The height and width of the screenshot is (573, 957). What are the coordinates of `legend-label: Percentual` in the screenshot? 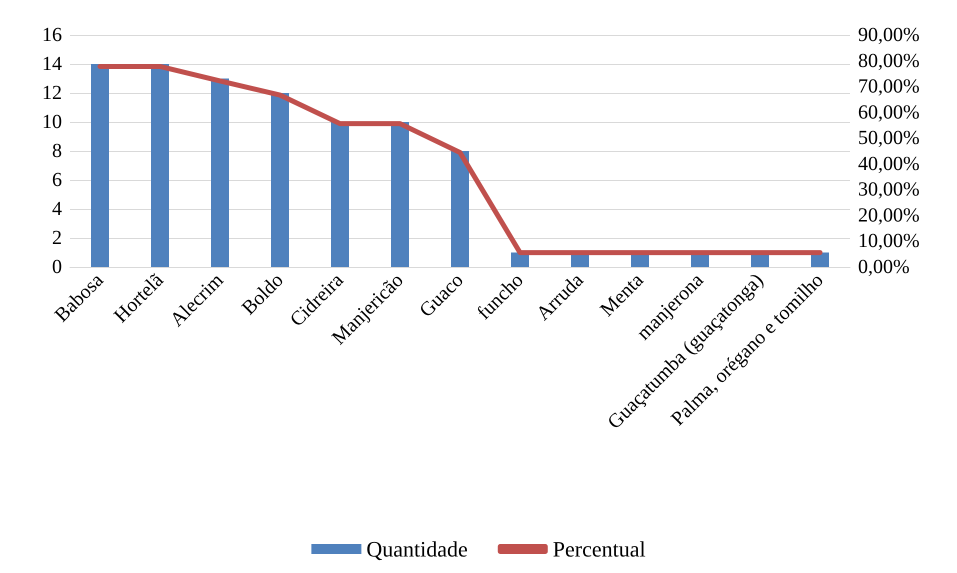 It's located at (599, 549).